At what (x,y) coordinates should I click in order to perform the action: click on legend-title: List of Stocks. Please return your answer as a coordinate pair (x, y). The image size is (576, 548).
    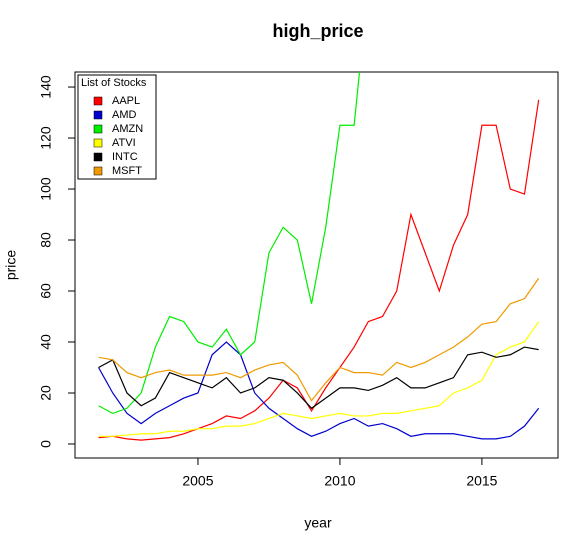
    Looking at the image, I should click on (114, 83).